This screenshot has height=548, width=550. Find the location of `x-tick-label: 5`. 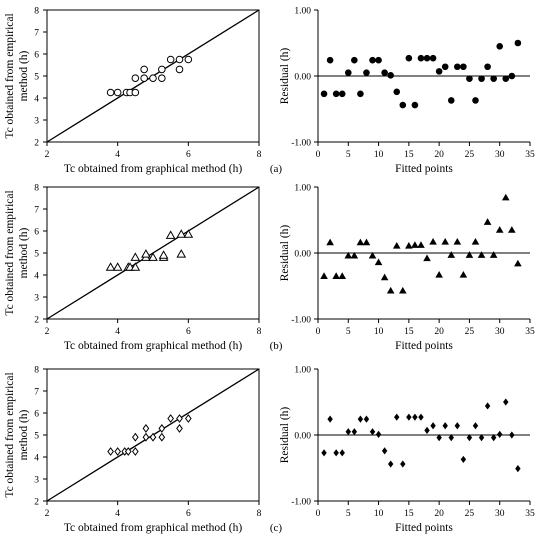

x-tick-label: 5 is located at coordinates (348, 514).